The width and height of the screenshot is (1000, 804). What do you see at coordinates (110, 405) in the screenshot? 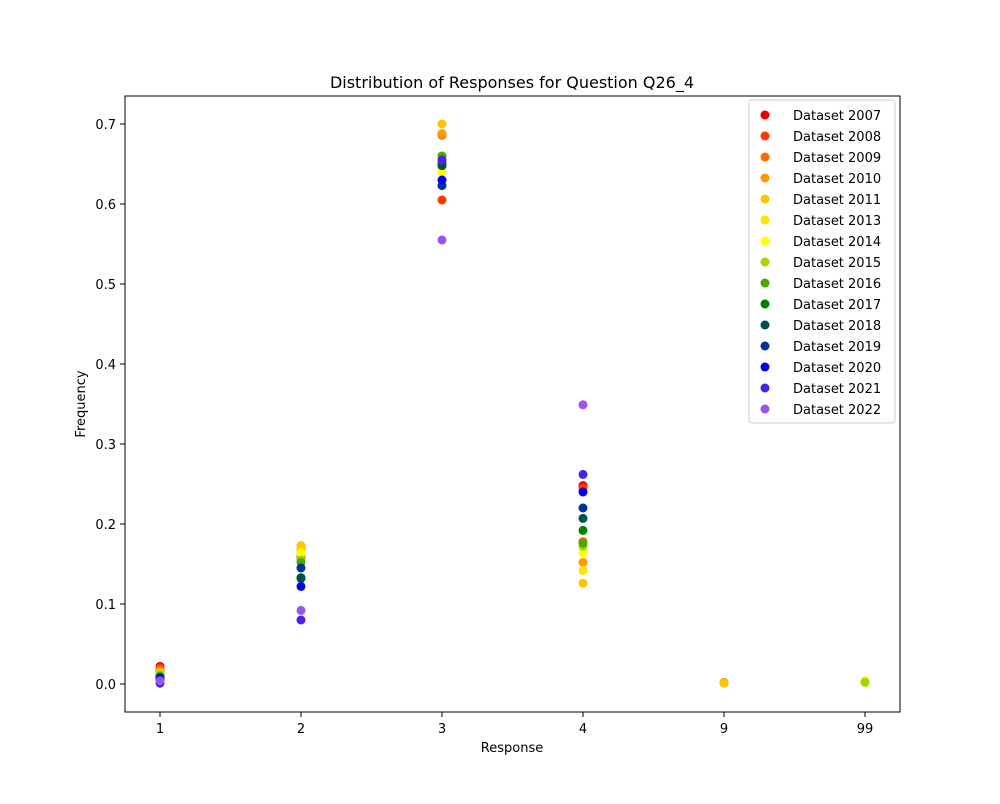
I see `y-axis: 0.0 0.1 0.2 0.3 0.4 0.5 0.6 0.7` at bounding box center [110, 405].